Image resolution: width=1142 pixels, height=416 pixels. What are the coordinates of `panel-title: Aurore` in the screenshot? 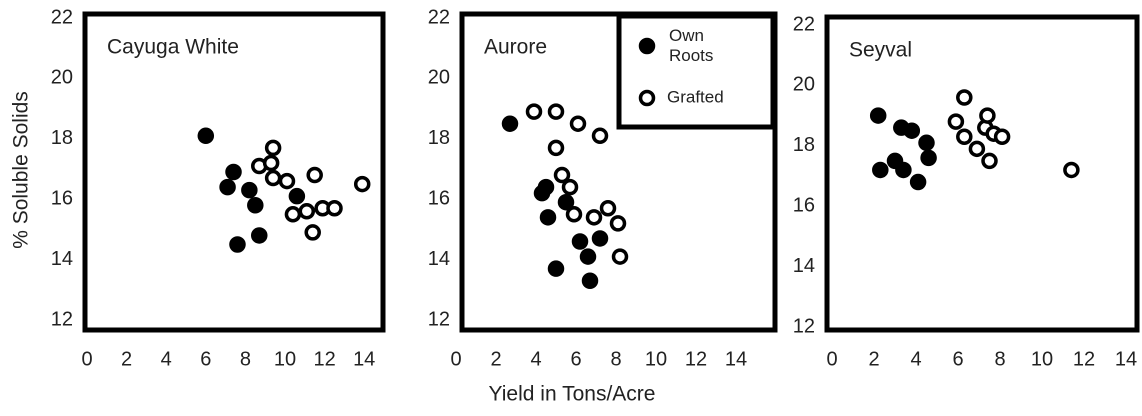 It's located at (515, 47).